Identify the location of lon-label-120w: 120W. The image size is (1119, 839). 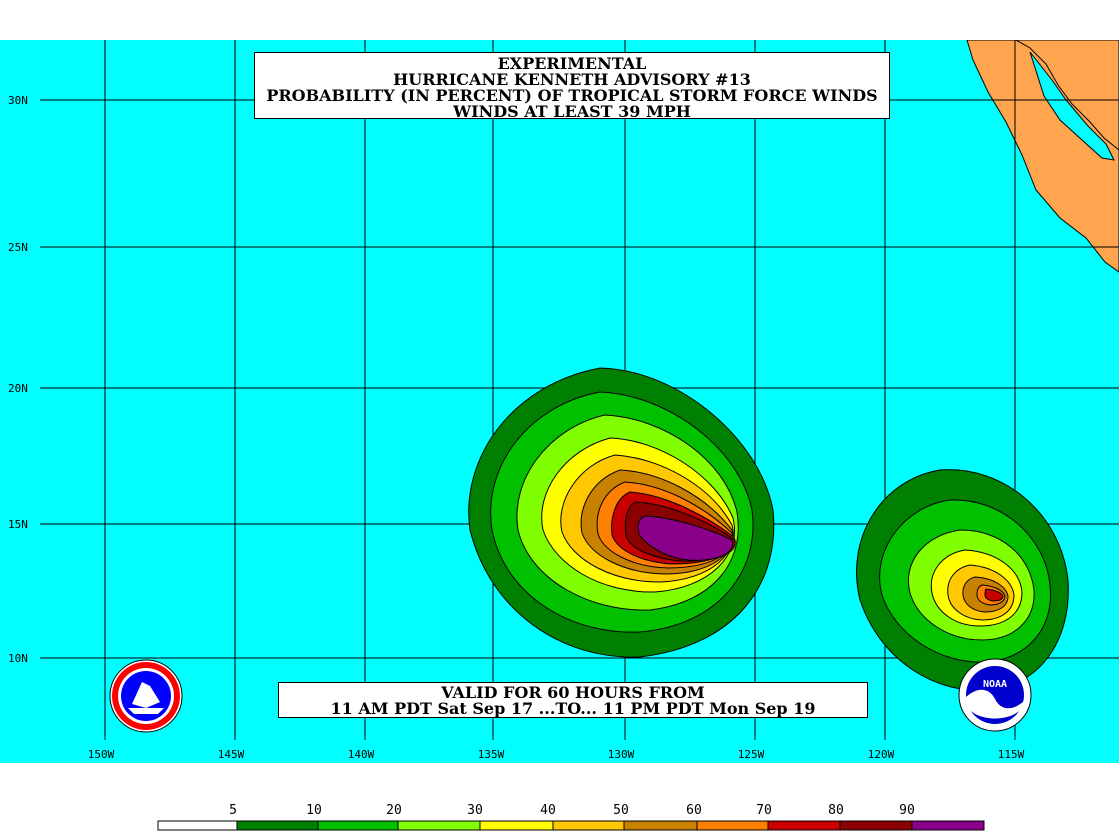
(881, 754).